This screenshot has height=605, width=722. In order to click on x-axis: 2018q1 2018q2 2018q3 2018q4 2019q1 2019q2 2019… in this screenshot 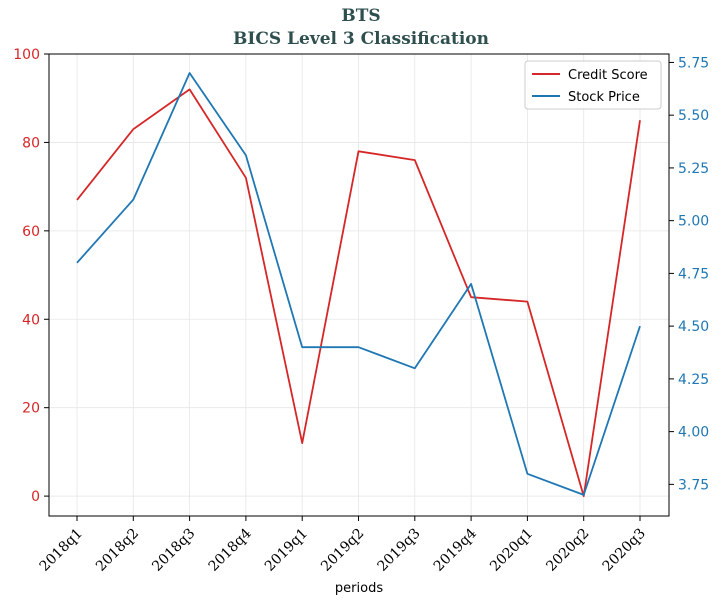, I will do `click(343, 545)`.